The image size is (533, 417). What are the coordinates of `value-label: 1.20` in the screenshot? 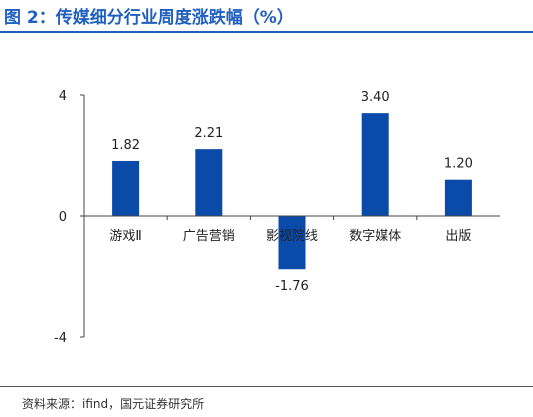 It's located at (458, 164).